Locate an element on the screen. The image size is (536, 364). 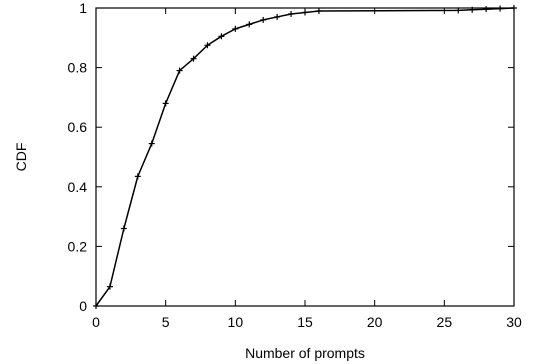
x-tick-label: 0 is located at coordinates (96, 322).